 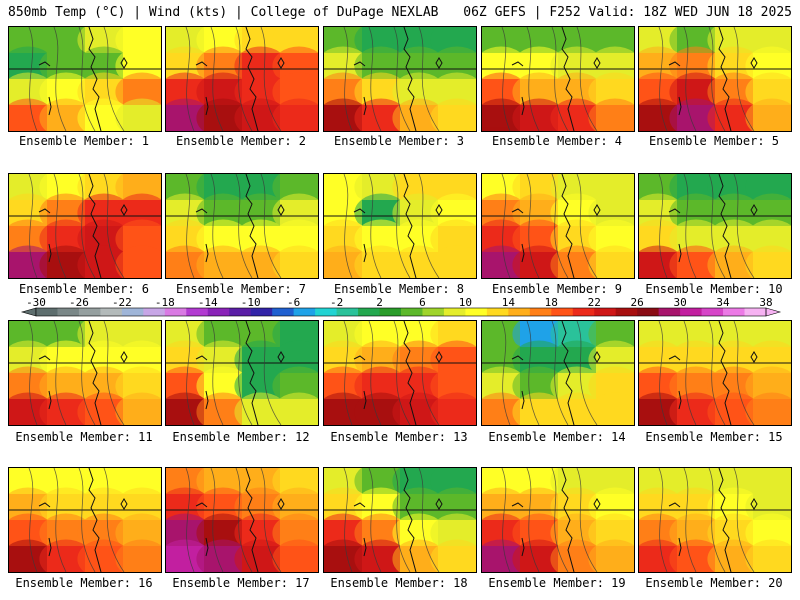 What do you see at coordinates (379, 302) in the screenshot?
I see `colorbar-tick-label: 2` at bounding box center [379, 302].